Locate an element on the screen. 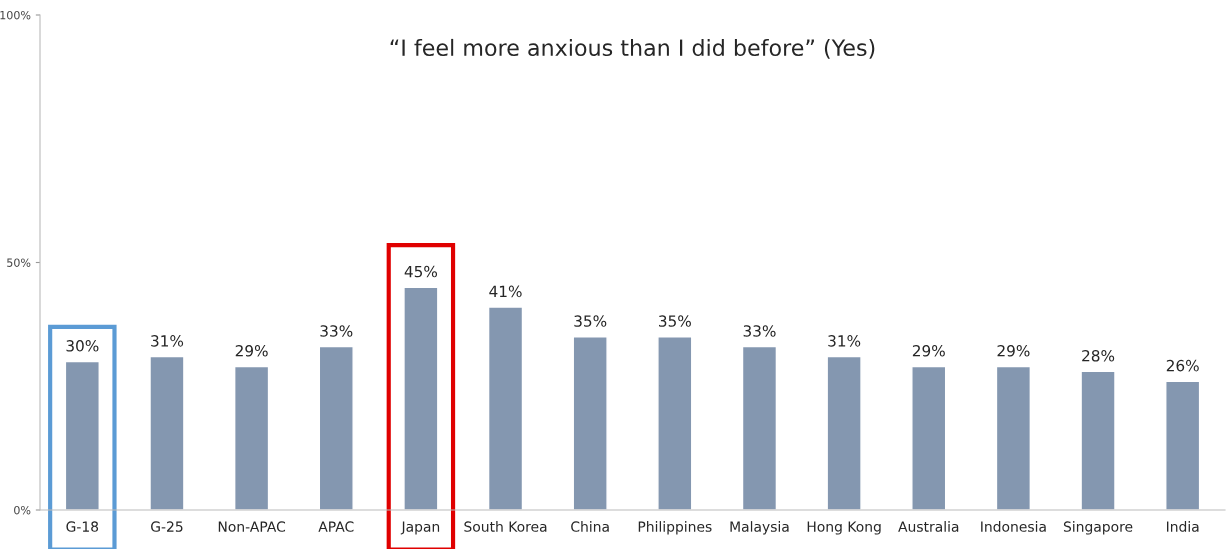 The image size is (1229, 549). x-tick-label: Australia is located at coordinates (928, 526).